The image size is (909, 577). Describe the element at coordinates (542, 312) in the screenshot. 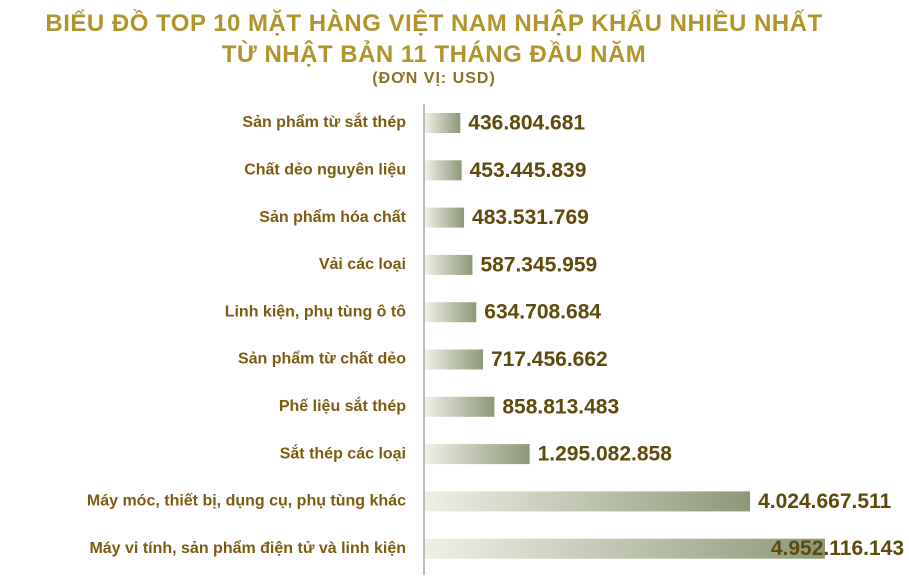

I see `value-label: 634.708.684` at that location.